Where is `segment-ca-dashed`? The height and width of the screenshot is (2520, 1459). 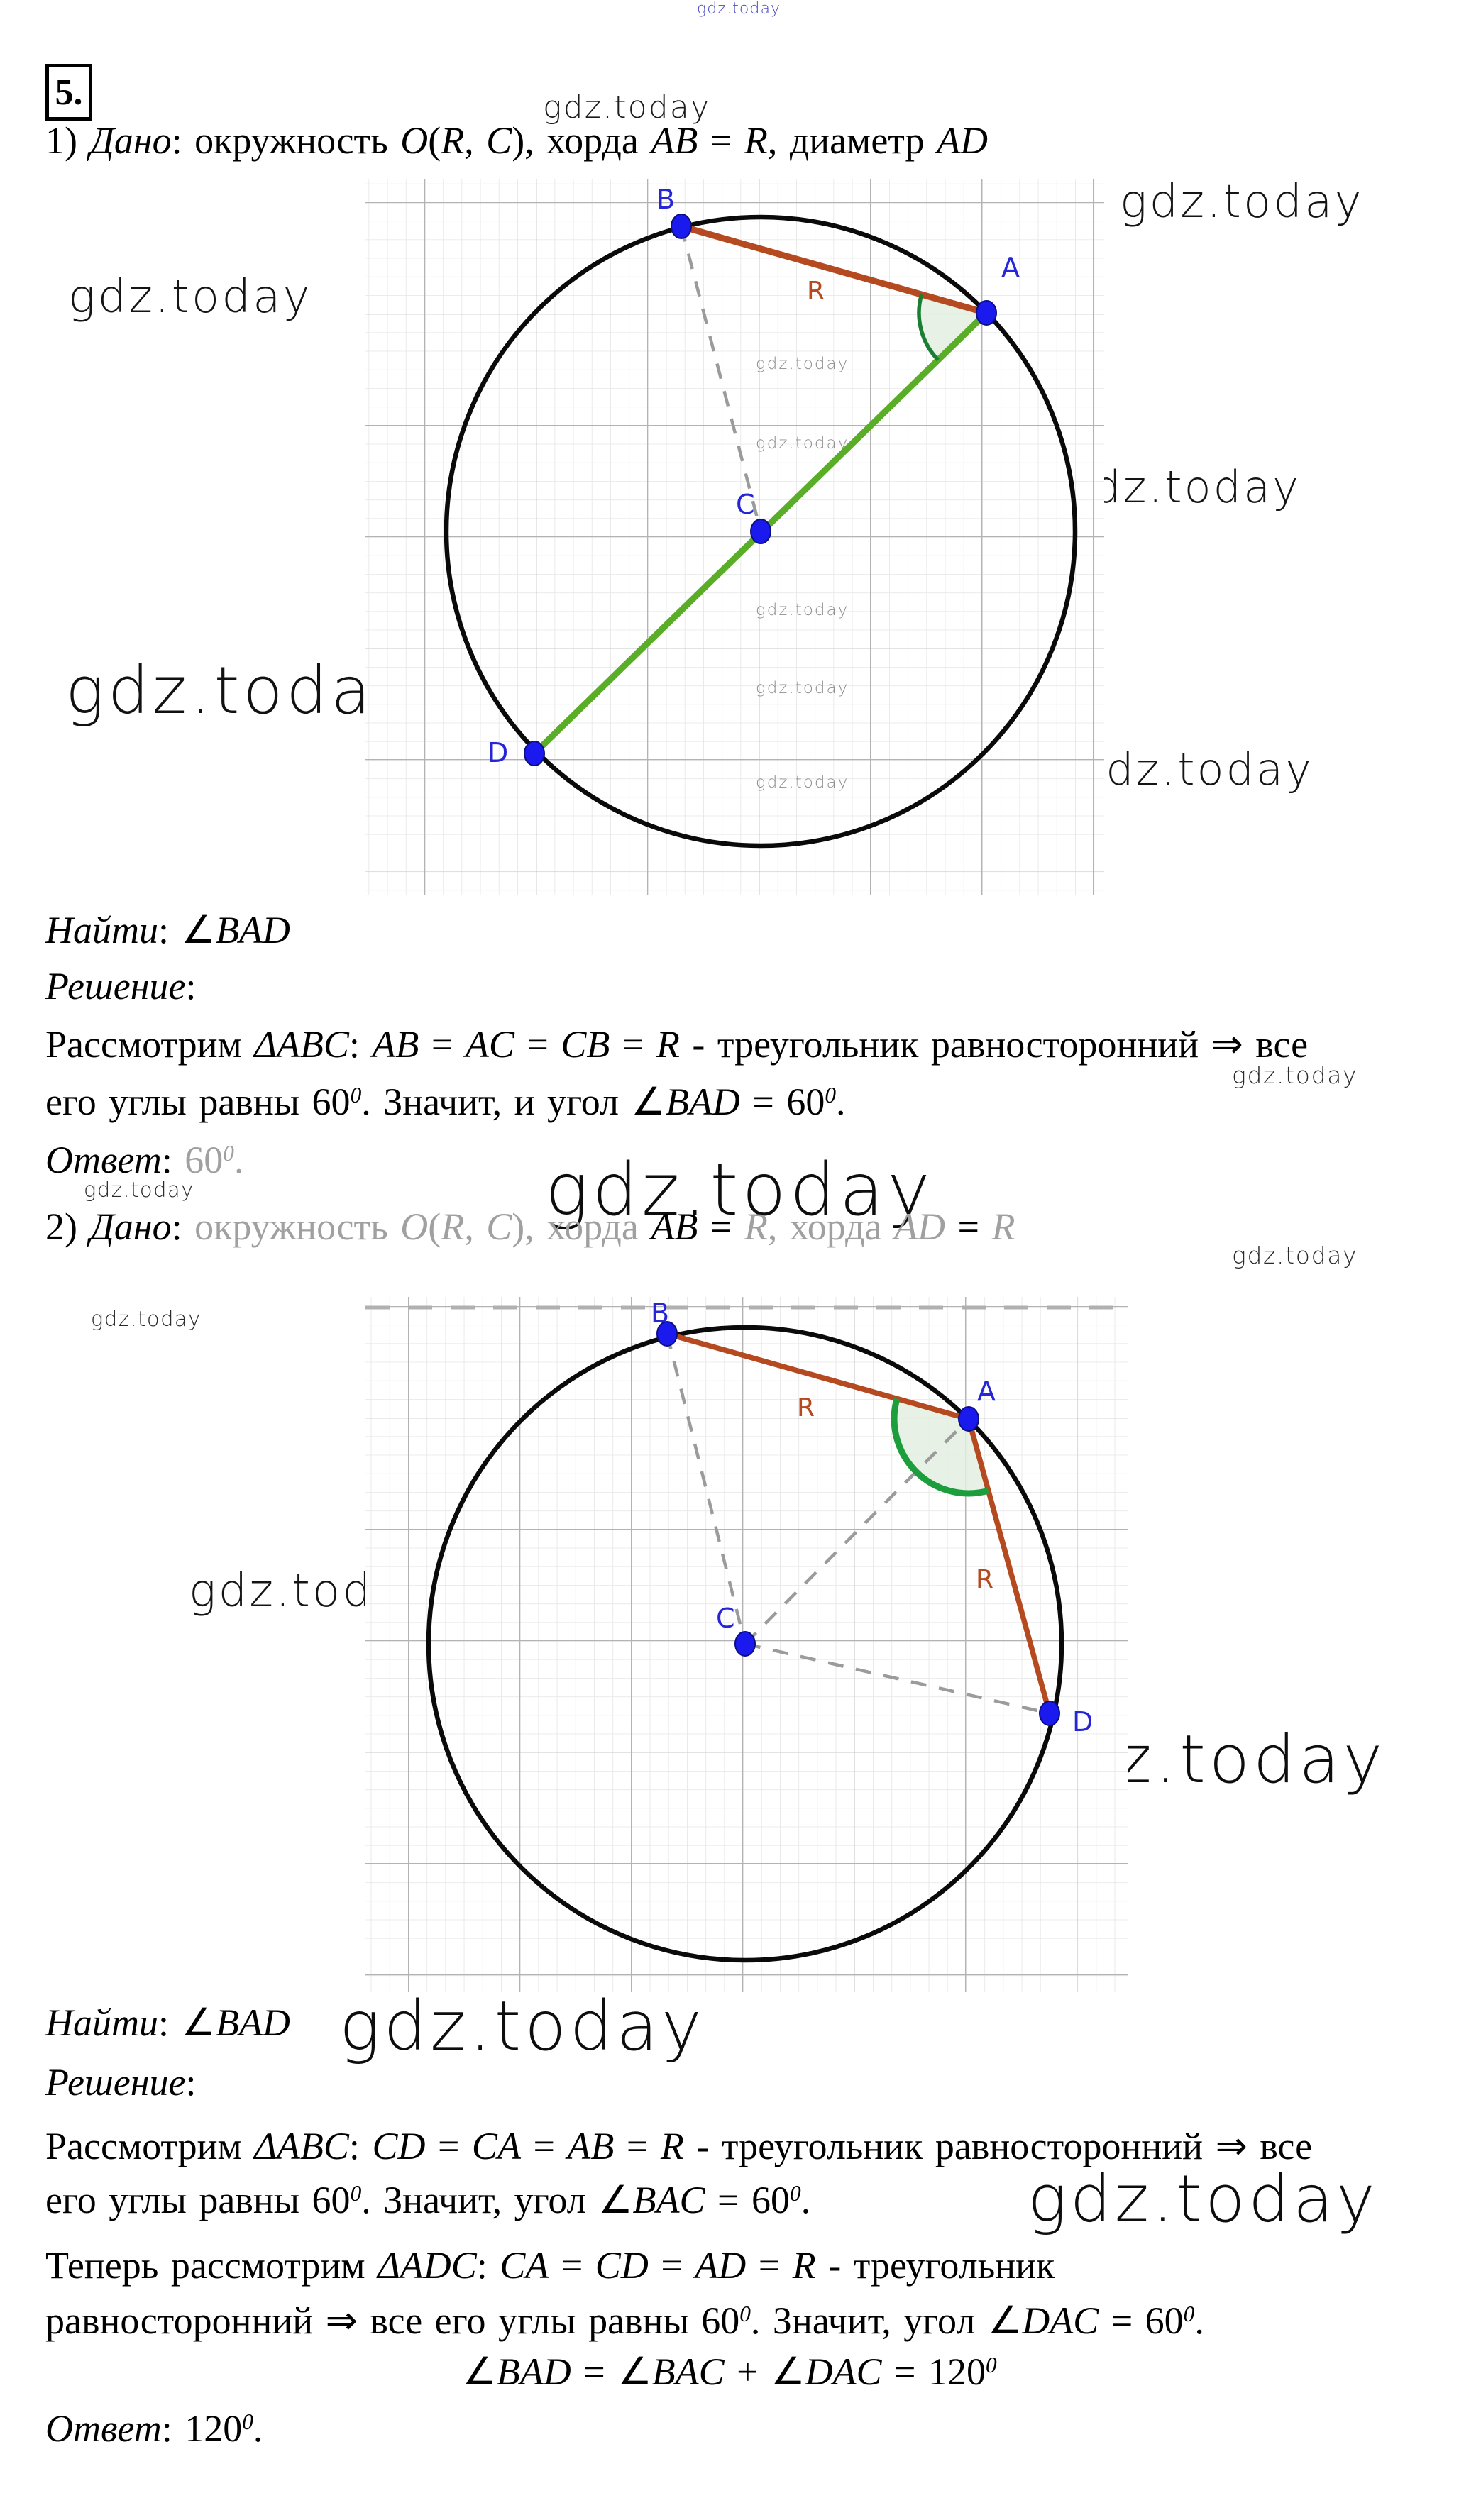 segment-ca-dashed is located at coordinates (857, 1531).